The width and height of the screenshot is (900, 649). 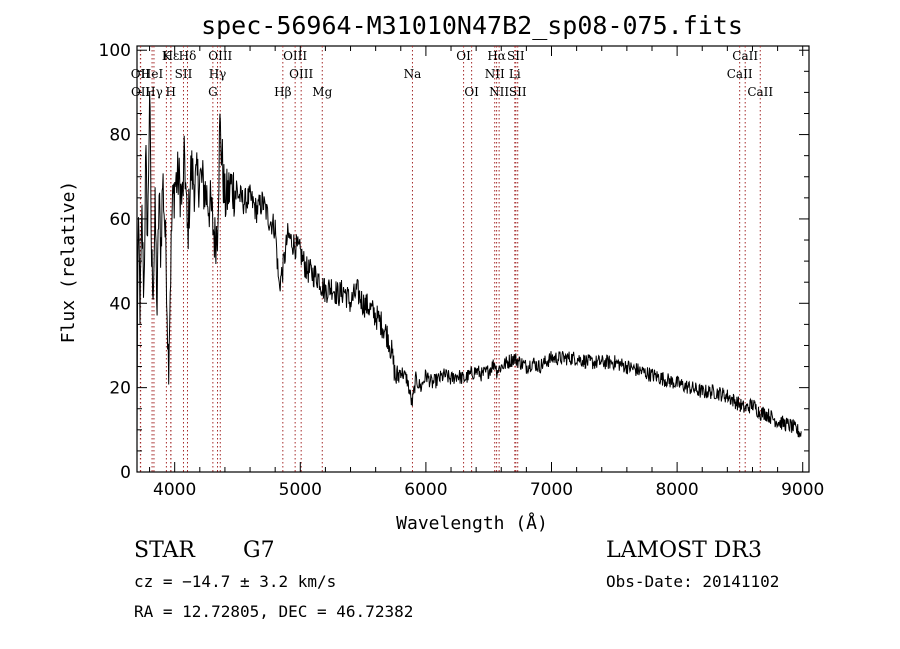 I want to click on y-axis-label: Flux (relative), so click(x=68, y=262).